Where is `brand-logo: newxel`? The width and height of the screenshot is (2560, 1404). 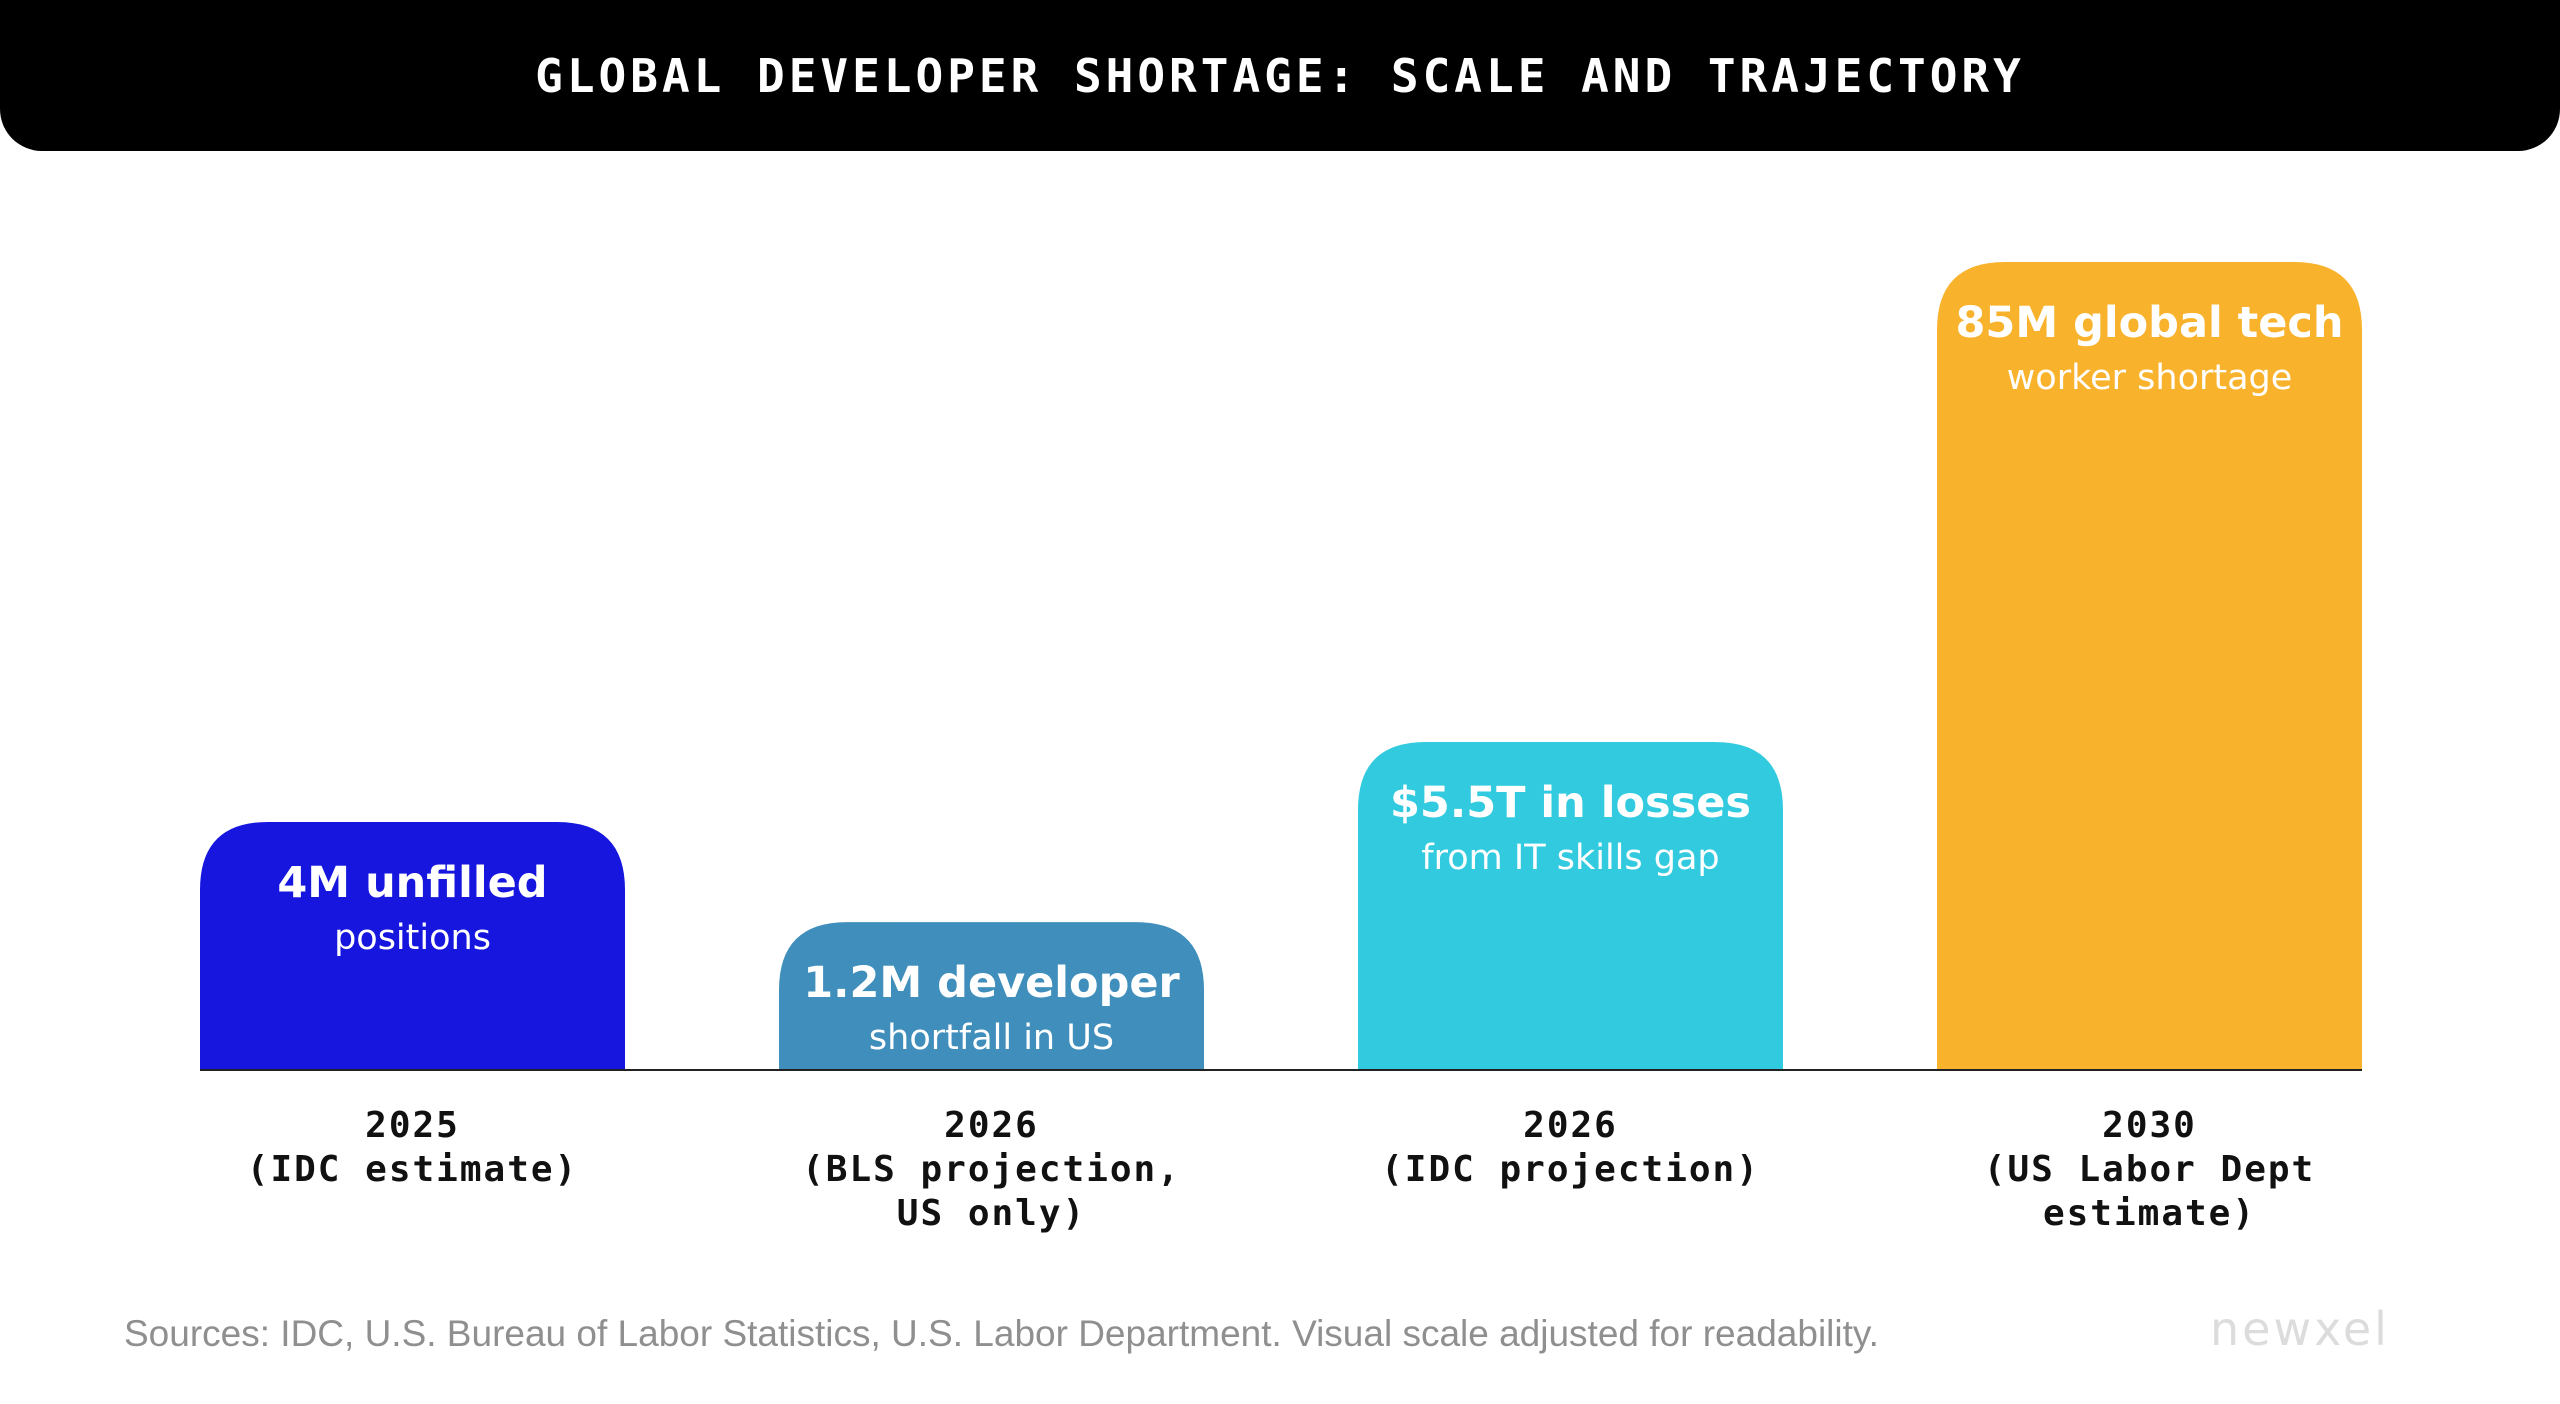 brand-logo: newxel is located at coordinates (2300, 1329).